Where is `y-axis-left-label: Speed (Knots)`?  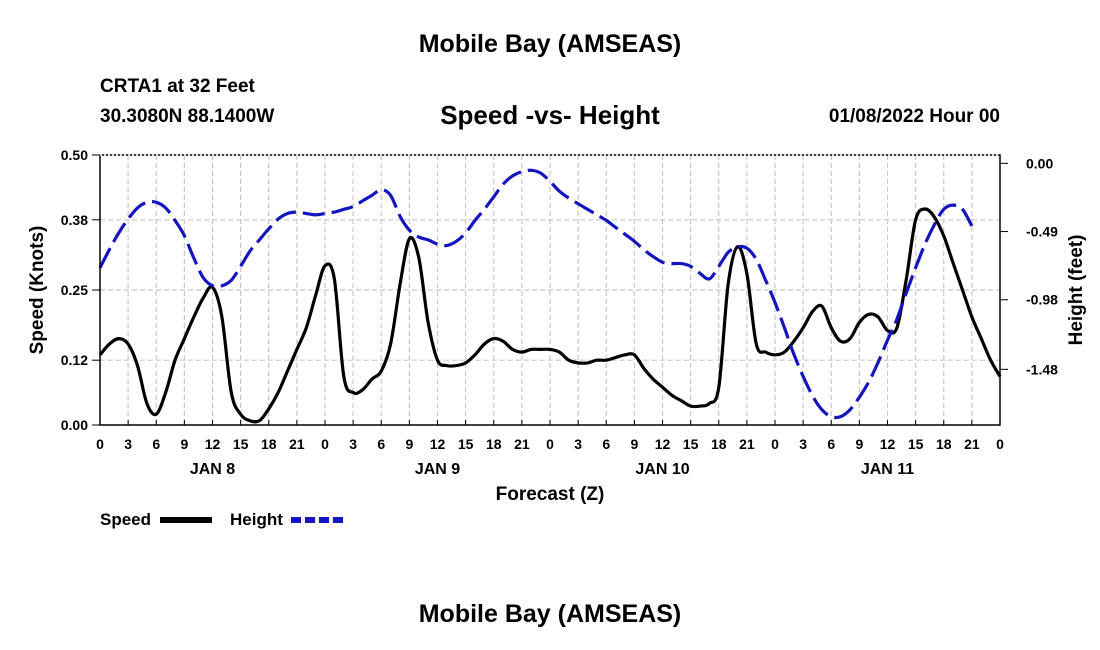 y-axis-left-label: Speed (Knots) is located at coordinates (37, 290).